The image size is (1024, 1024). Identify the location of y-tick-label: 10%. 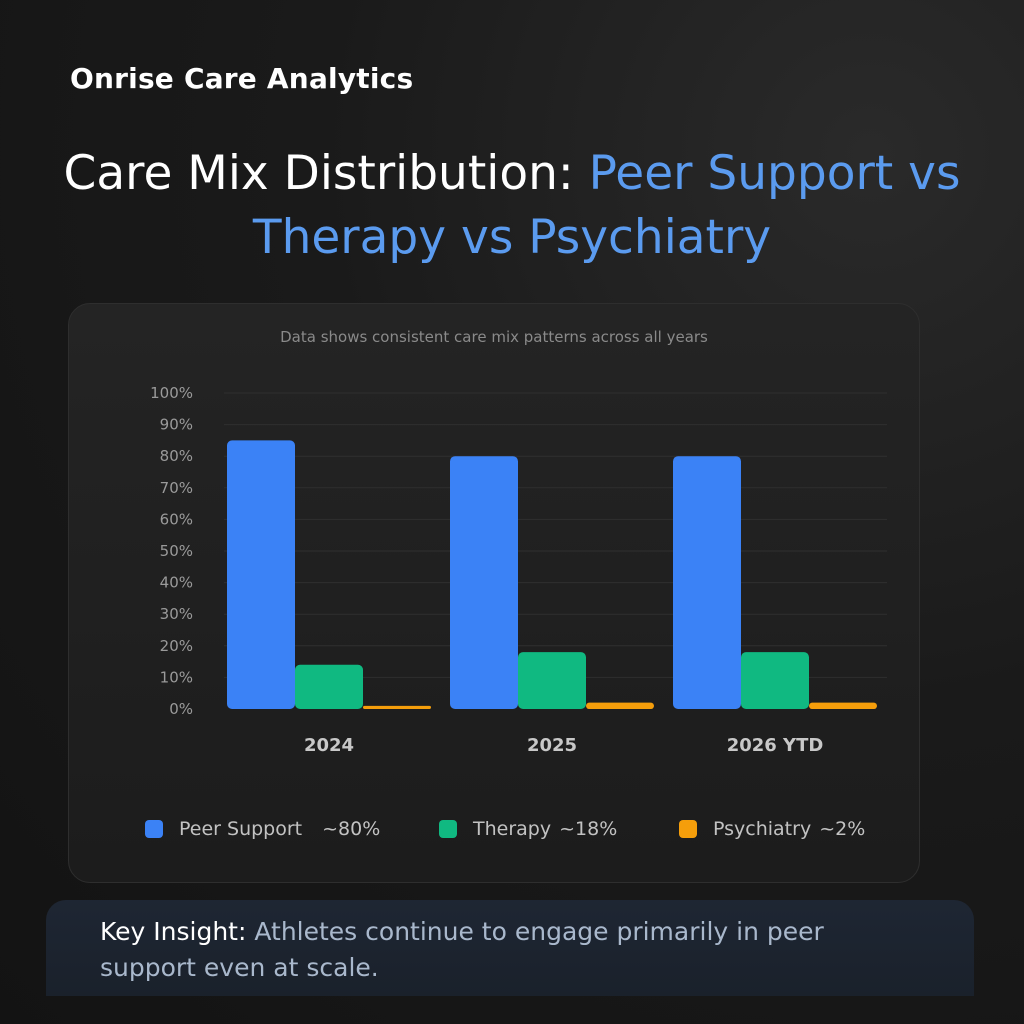
(176, 677).